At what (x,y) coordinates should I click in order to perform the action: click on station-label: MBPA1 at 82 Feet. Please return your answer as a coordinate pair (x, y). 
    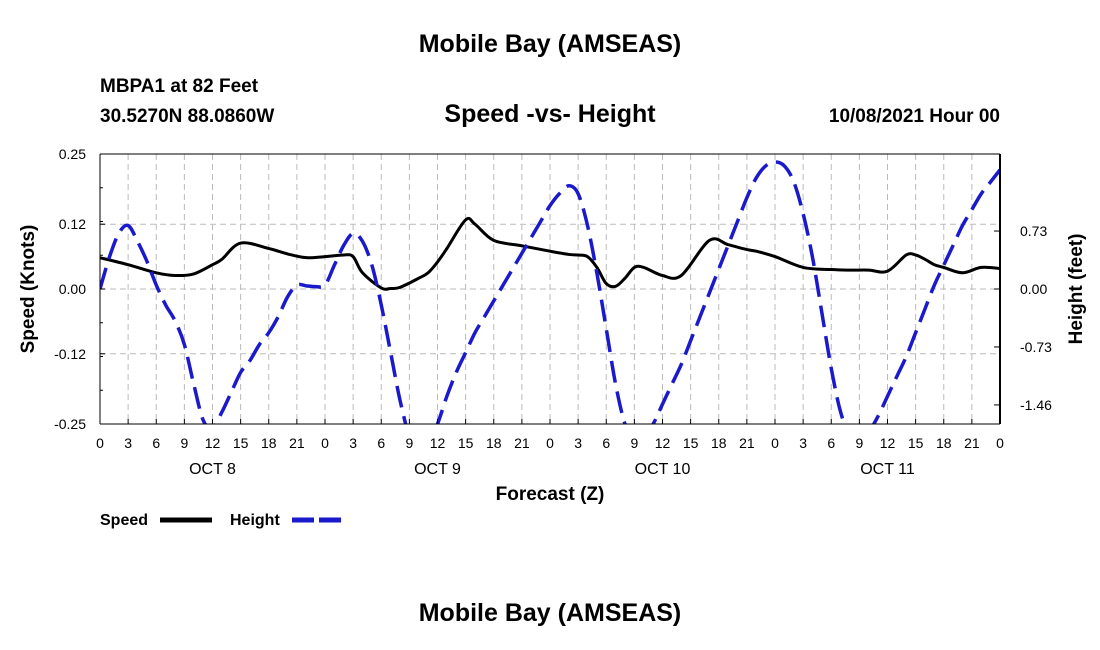
    Looking at the image, I should click on (179, 86).